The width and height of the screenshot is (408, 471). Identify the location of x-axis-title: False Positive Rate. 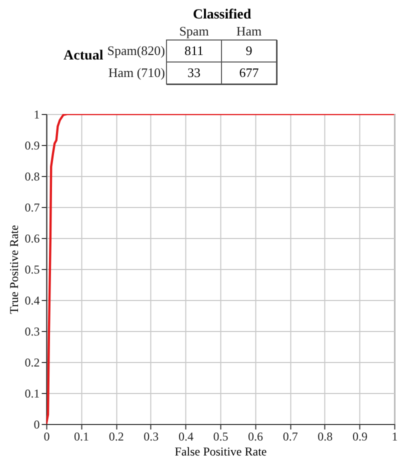
(220, 451).